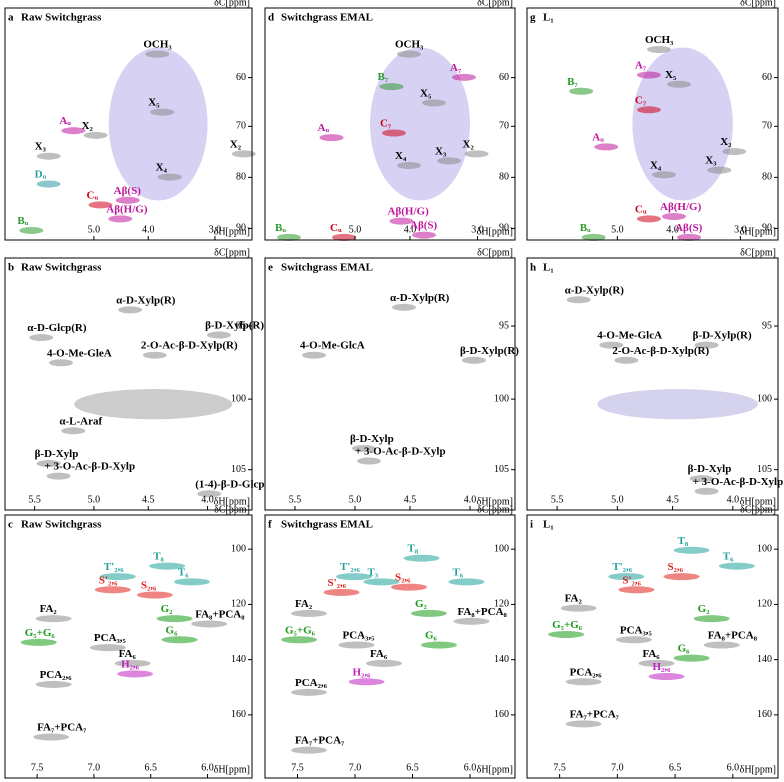 Image resolution: width=784 pixels, height=782 pixels. What do you see at coordinates (373, 572) in the screenshot?
I see `peak-label: T₃` at bounding box center [373, 572].